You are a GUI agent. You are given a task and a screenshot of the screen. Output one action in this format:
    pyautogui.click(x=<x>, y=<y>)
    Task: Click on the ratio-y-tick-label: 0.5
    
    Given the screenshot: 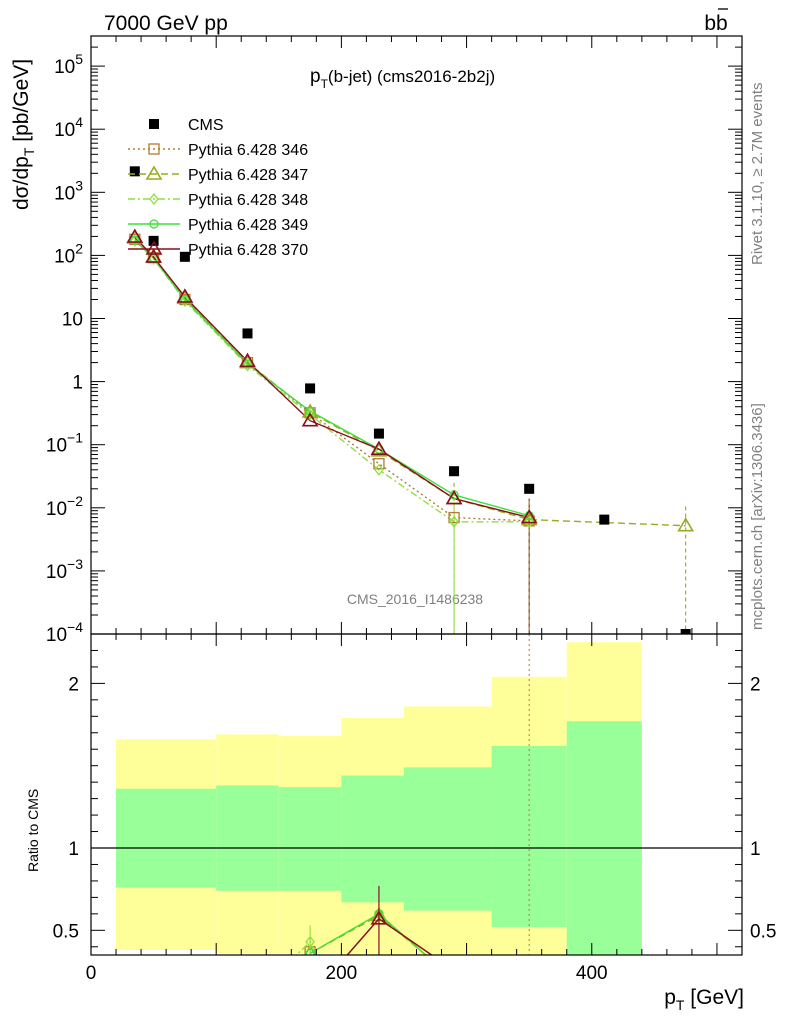 What is the action you would take?
    pyautogui.click(x=66, y=931)
    